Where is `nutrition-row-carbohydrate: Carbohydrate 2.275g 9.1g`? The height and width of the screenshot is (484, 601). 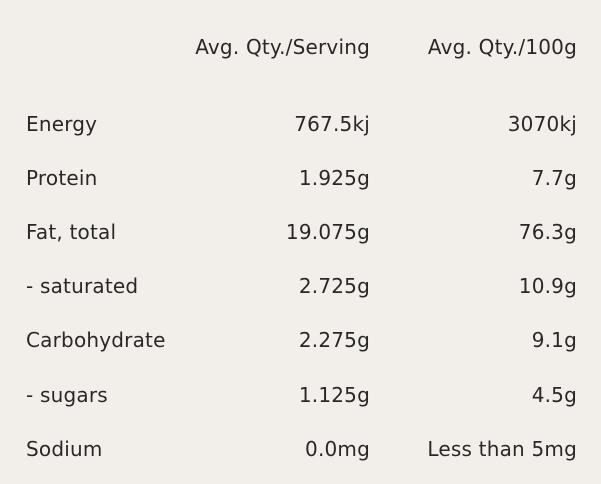 nutrition-row-carbohydrate: Carbohydrate 2.275g 9.1g is located at coordinates (300, 340).